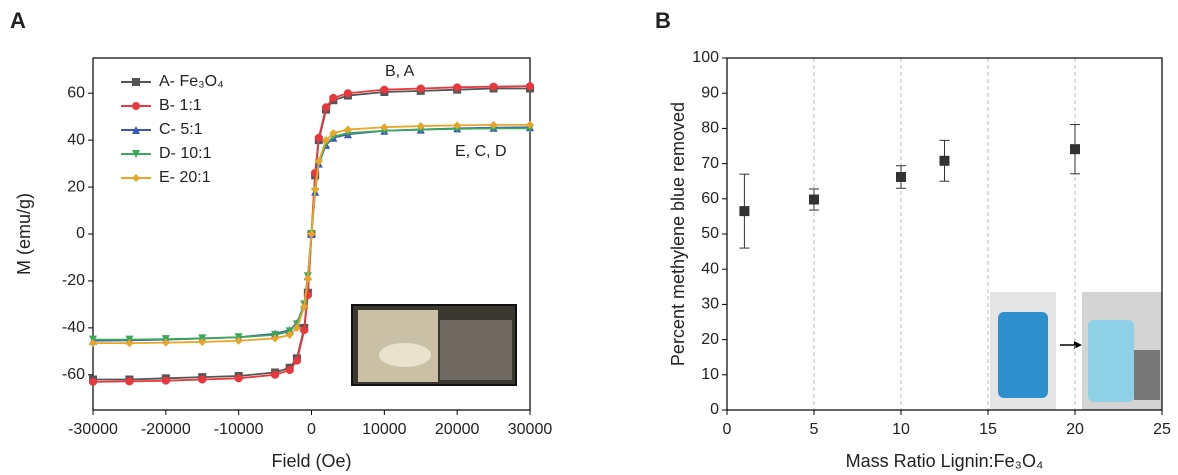  What do you see at coordinates (93, 429) in the screenshot?
I see `x-tick-label: -30000` at bounding box center [93, 429].